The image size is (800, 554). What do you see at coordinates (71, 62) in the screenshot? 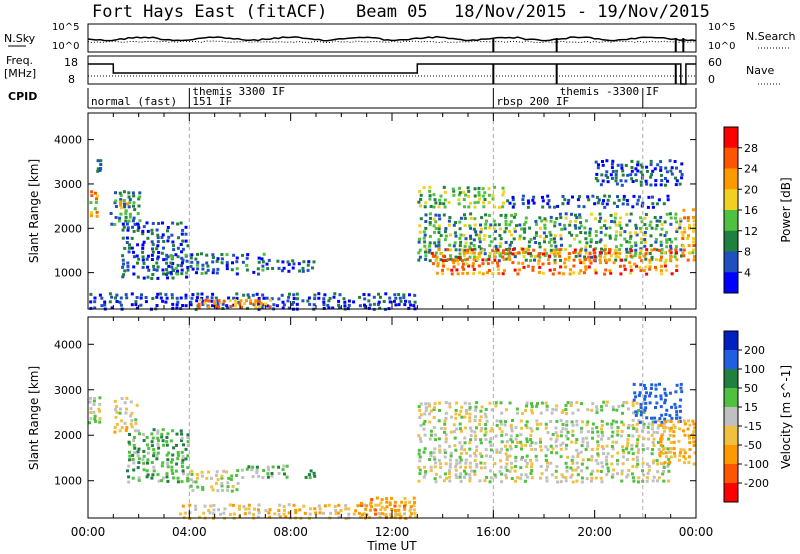
I see `freq-tick-top: 18` at bounding box center [71, 62].